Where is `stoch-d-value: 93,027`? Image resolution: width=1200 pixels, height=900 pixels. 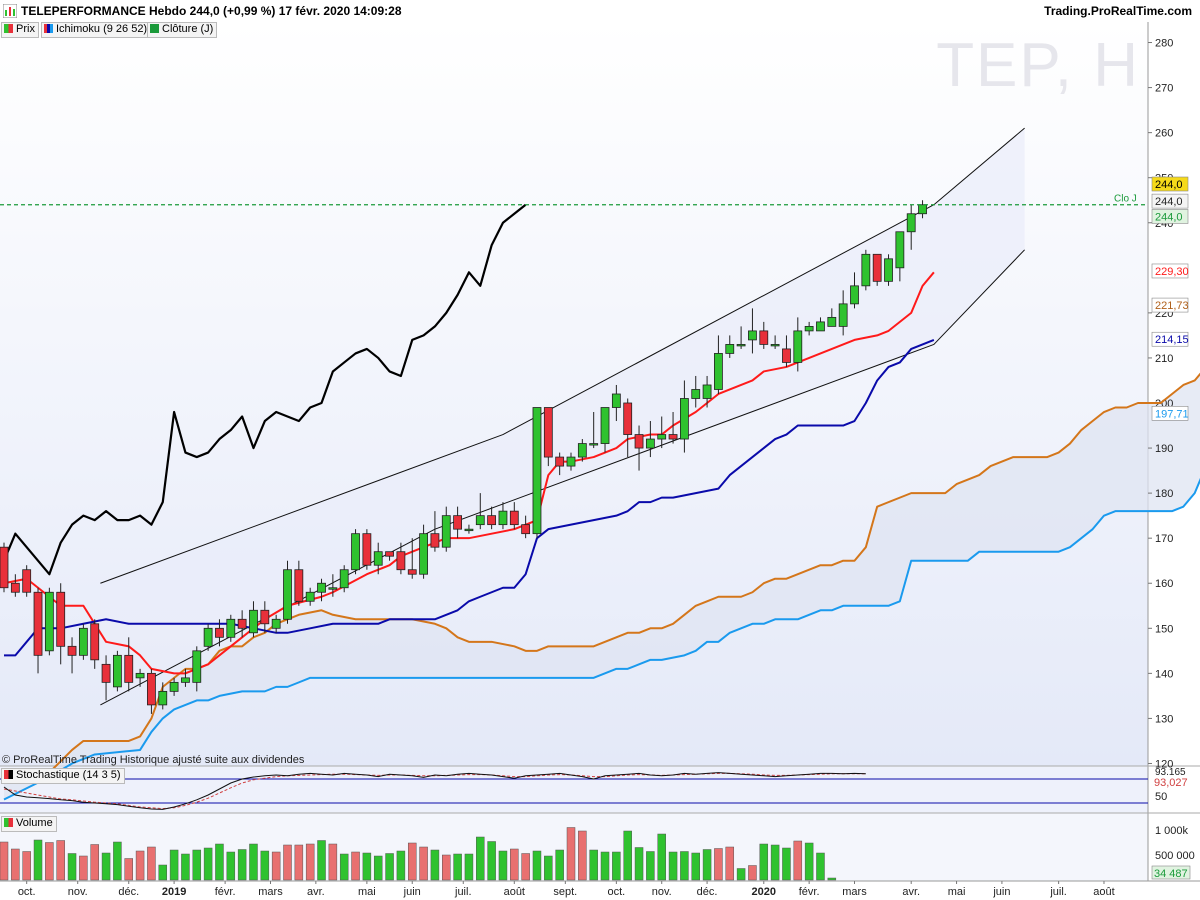 stoch-d-value: 93,027 is located at coordinates (1171, 783).